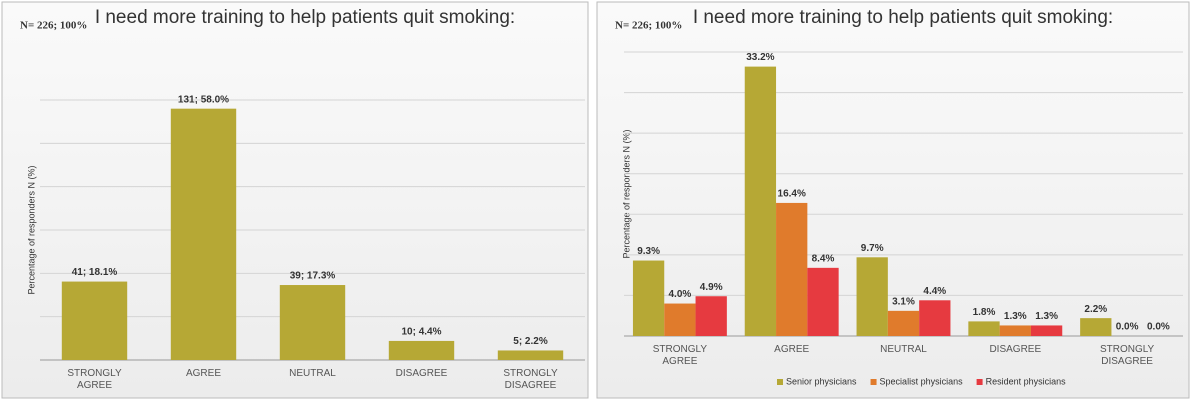  Describe the element at coordinates (203, 99) in the screenshot. I see `data-label: 131; 58.0%` at that location.